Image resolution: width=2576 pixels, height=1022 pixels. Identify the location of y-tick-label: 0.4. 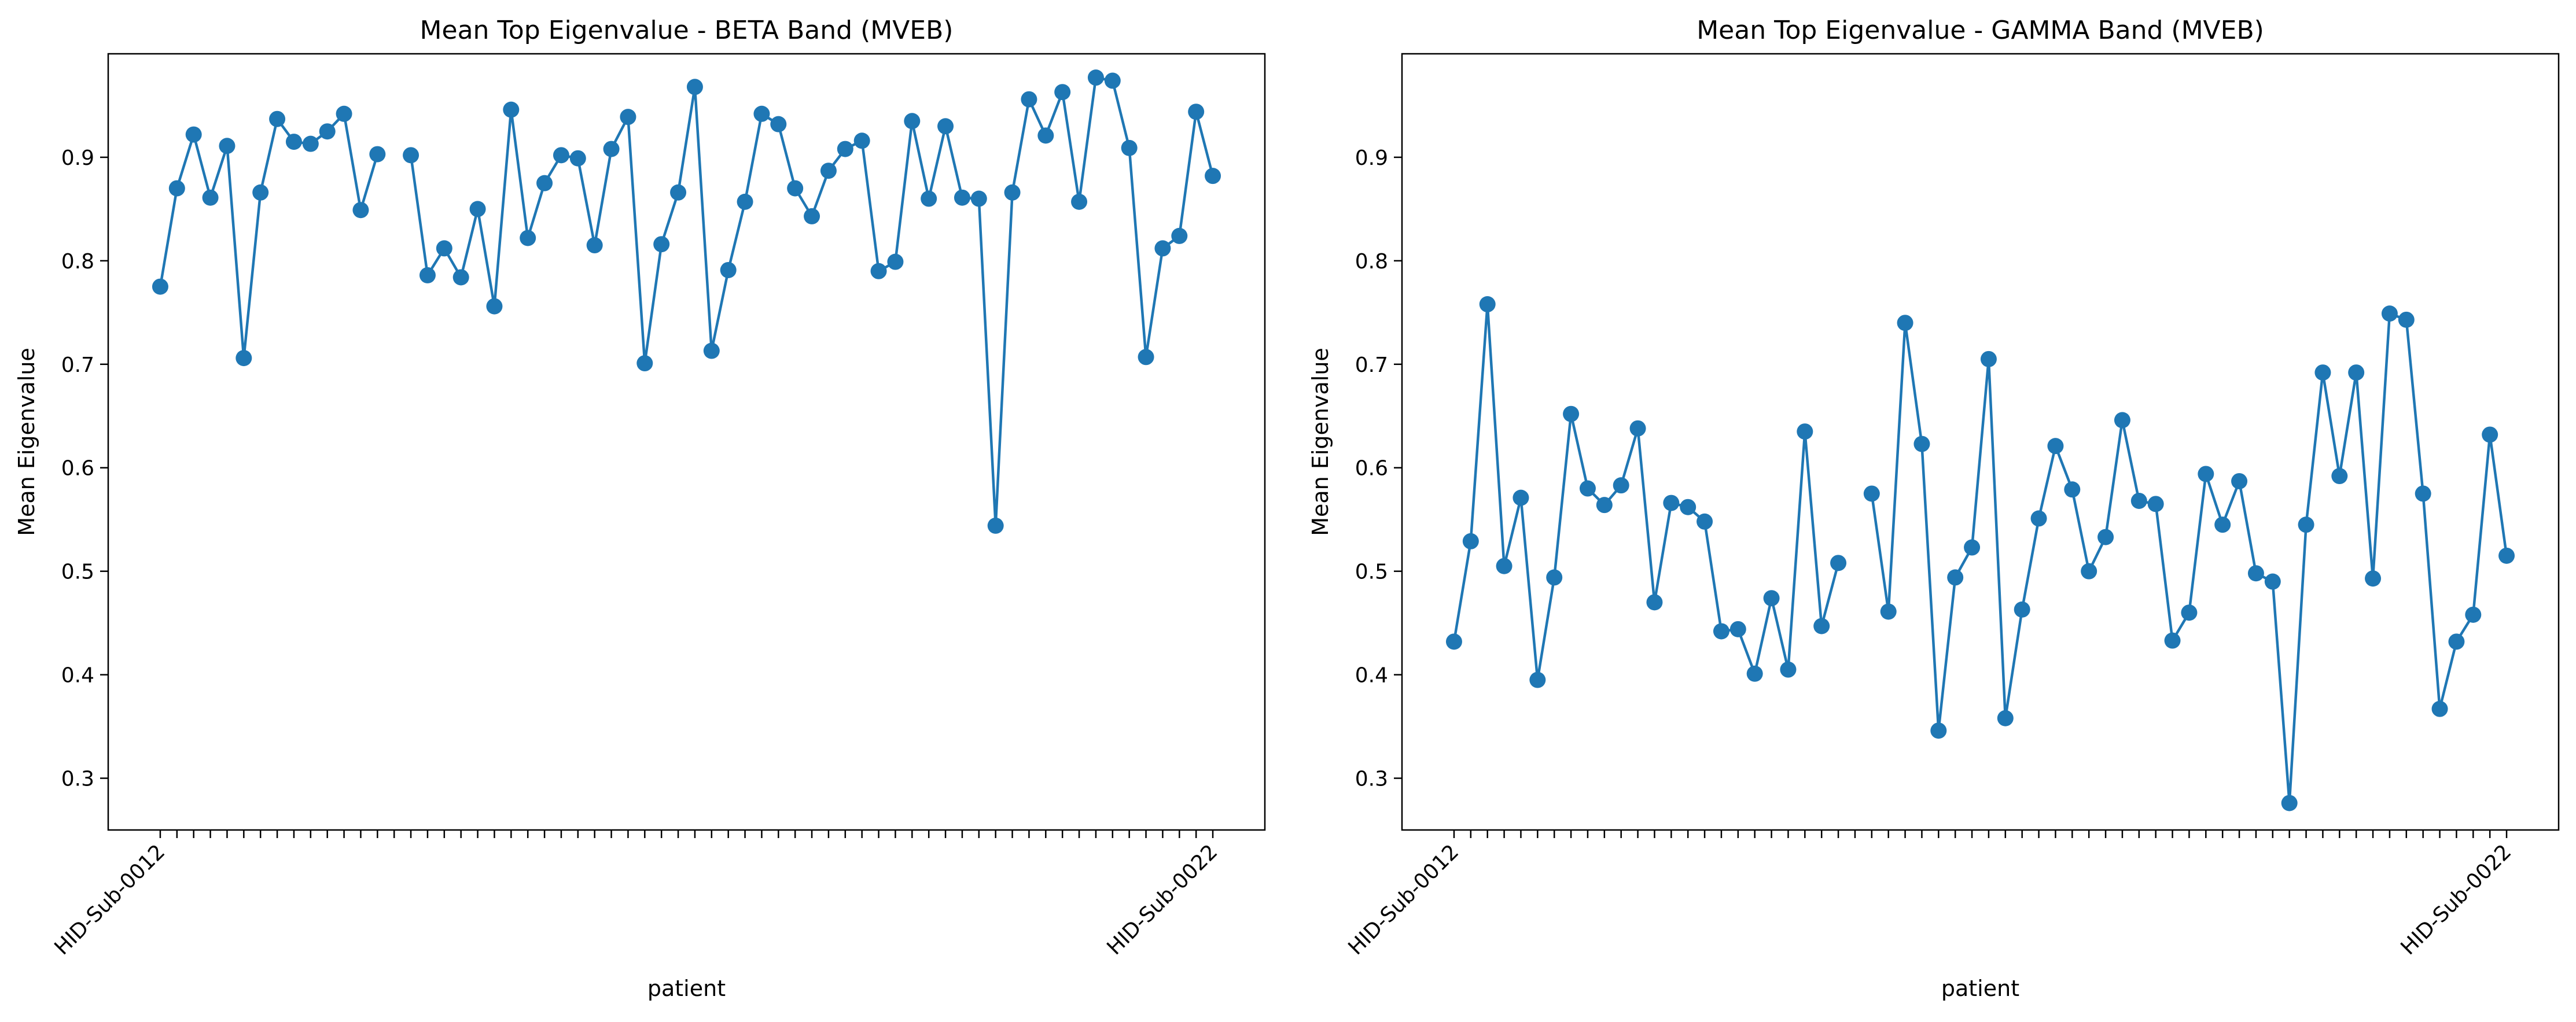
(77, 676).